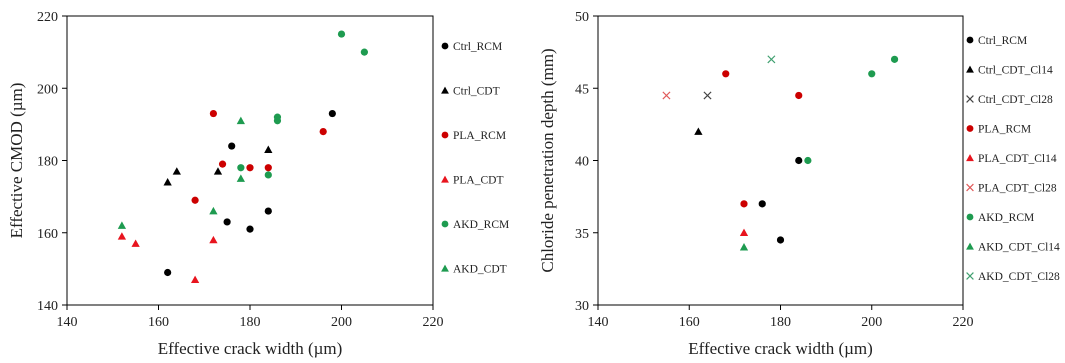 This screenshot has height=363, width=1065. Describe the element at coordinates (167, 258) in the screenshot. I see `series-pla-cdt` at that location.